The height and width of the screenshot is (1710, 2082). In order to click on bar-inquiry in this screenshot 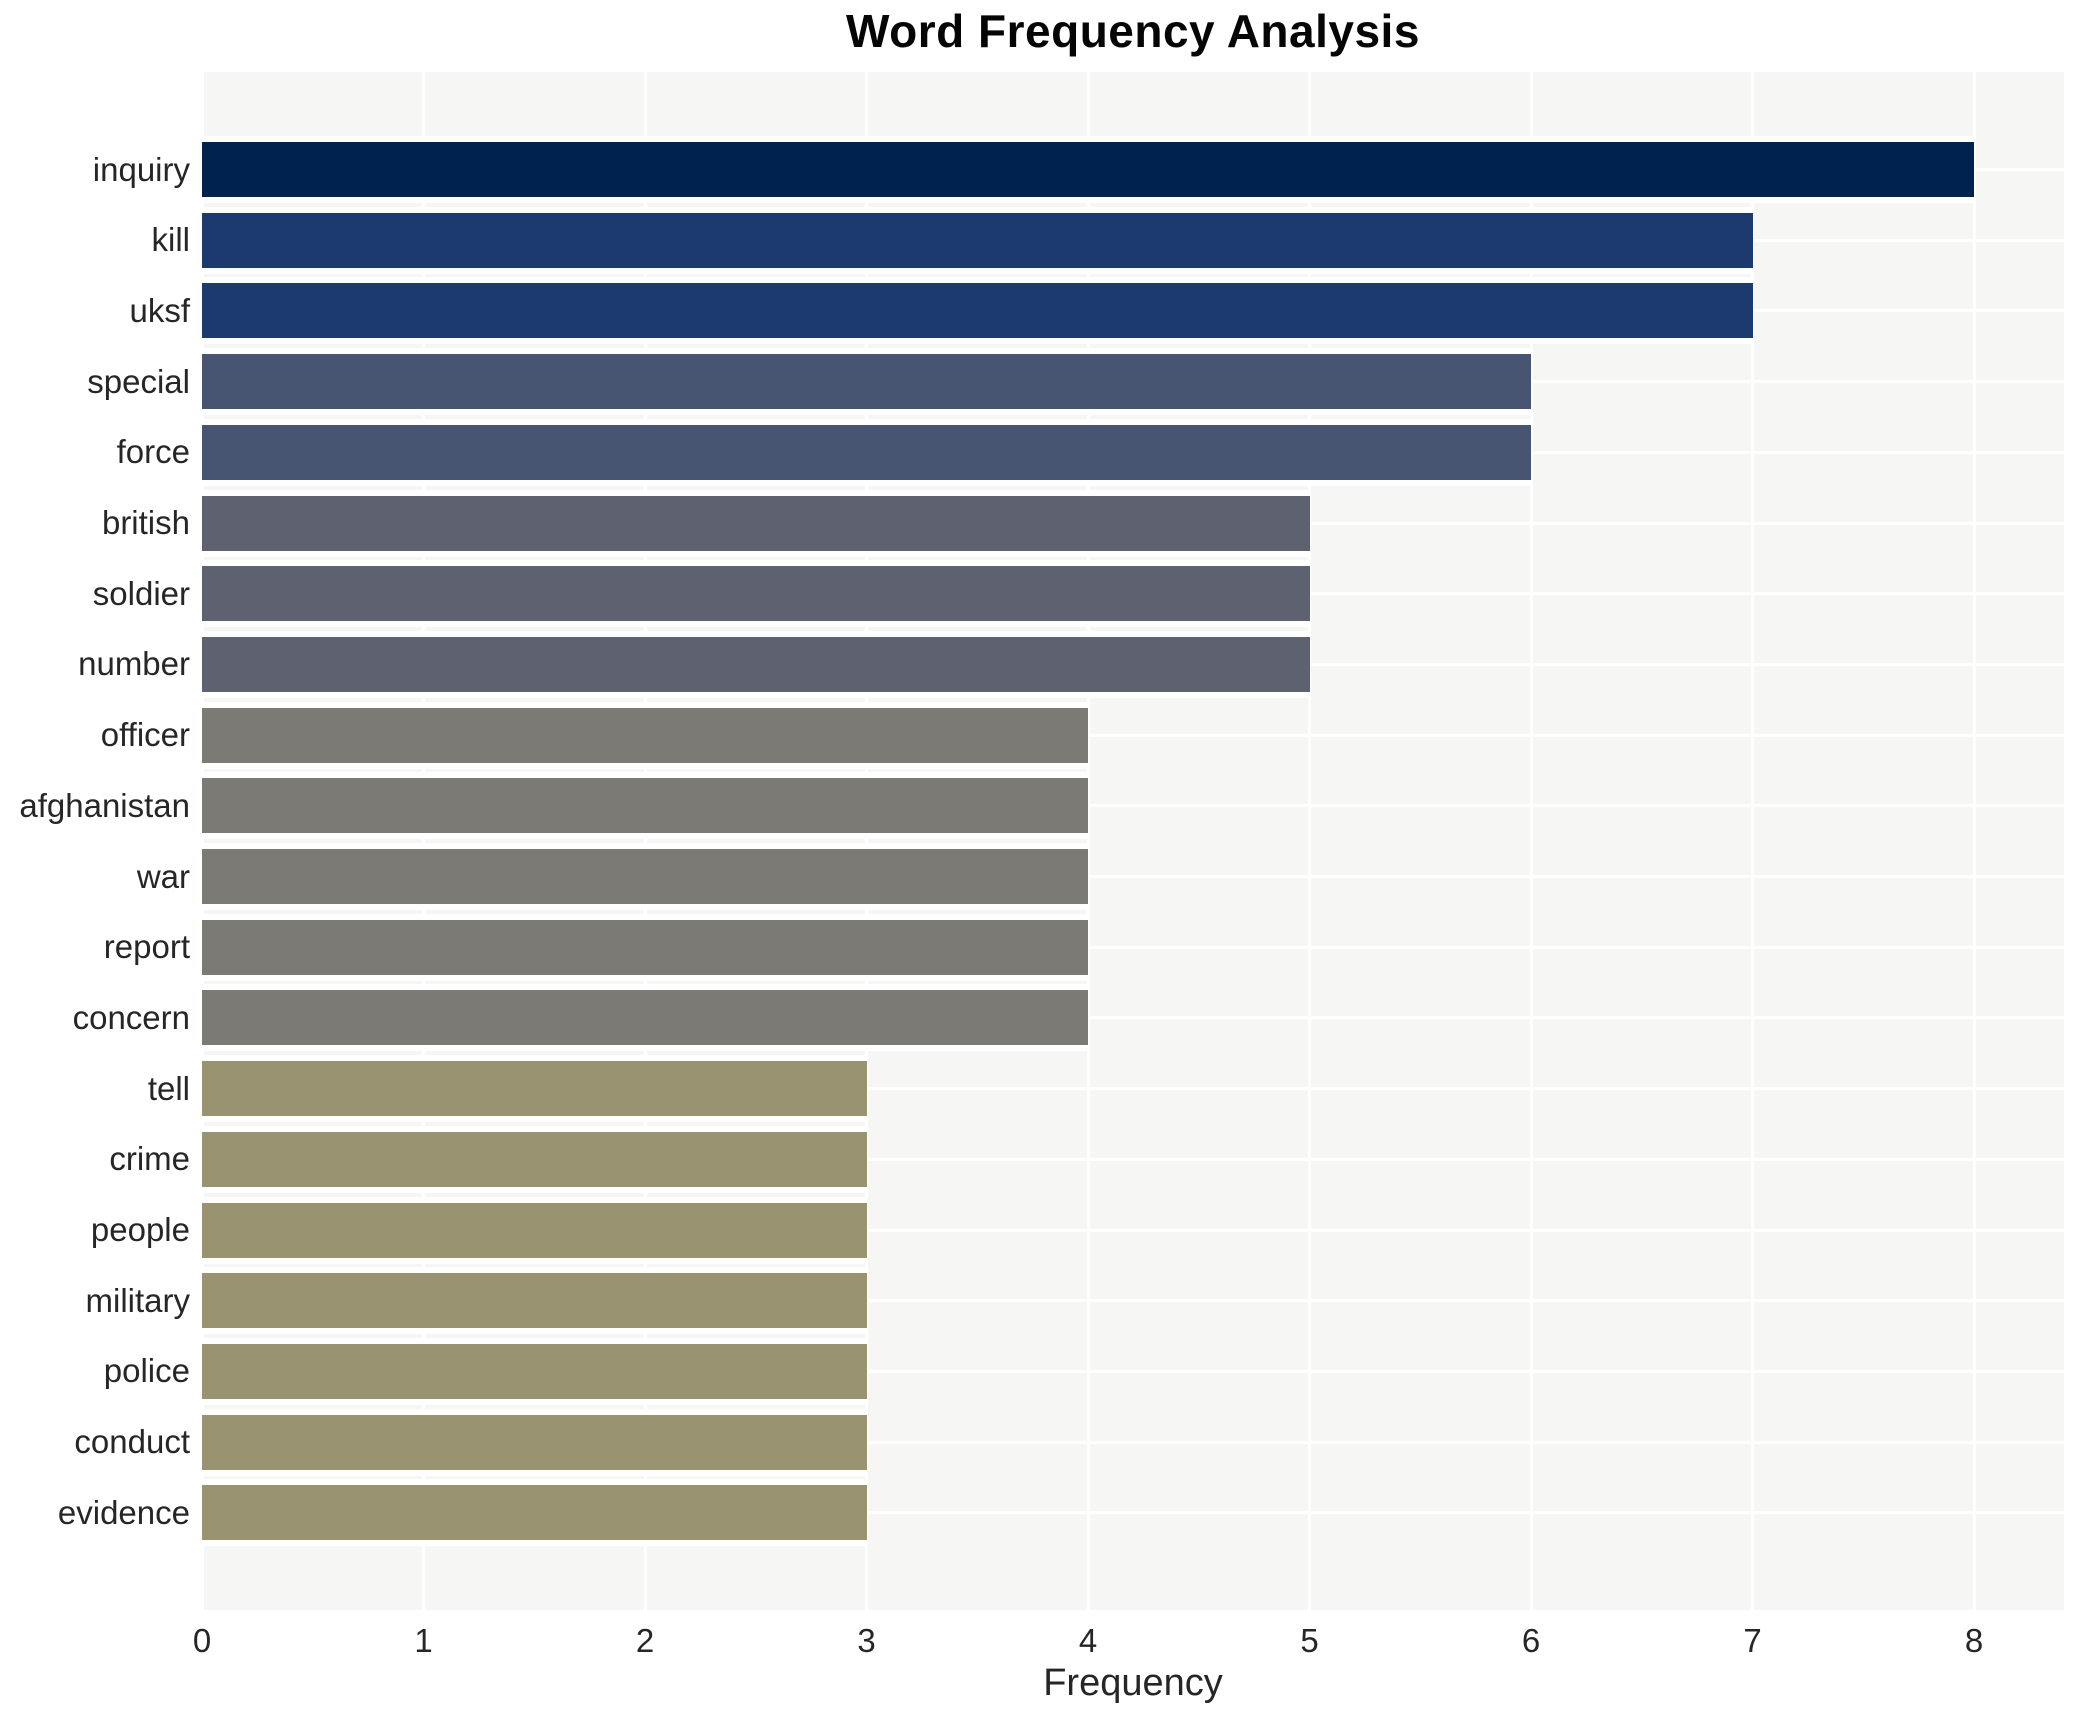, I will do `click(1088, 169)`.